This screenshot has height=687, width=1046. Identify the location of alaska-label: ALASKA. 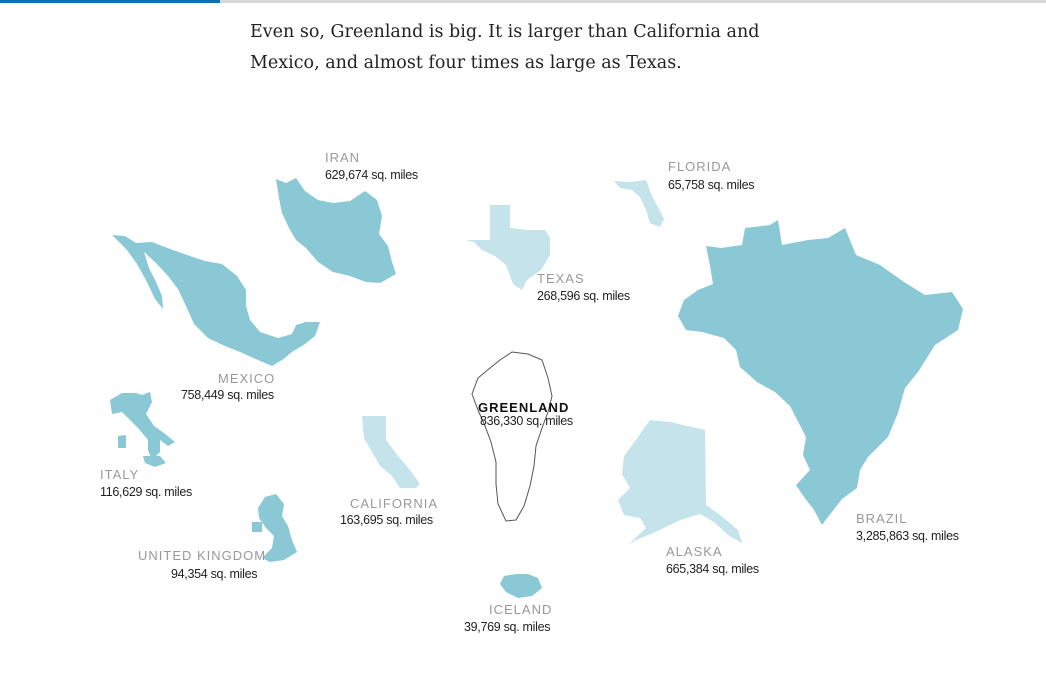
(694, 551).